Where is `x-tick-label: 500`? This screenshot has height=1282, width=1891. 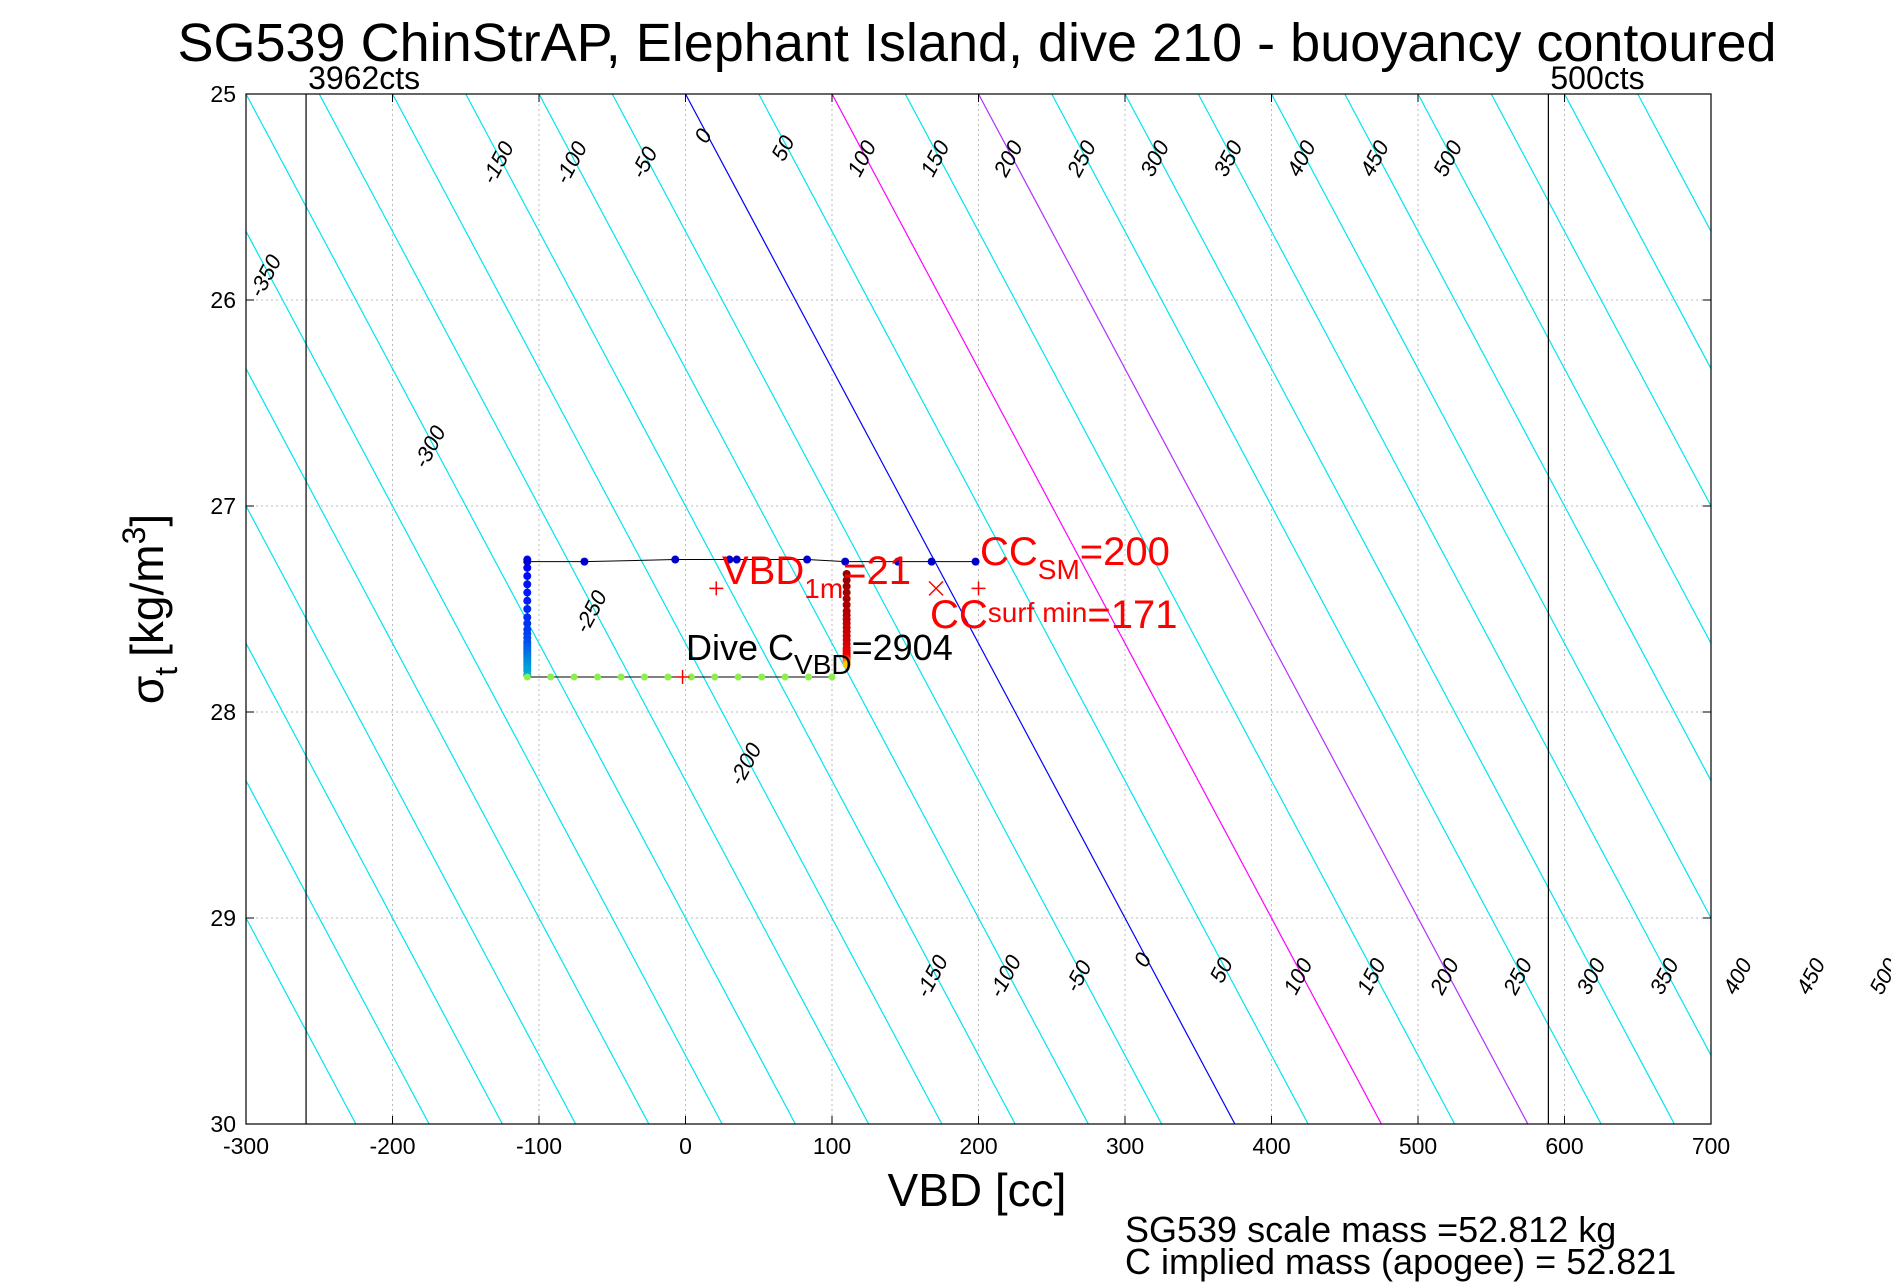 x-tick-label: 500 is located at coordinates (1418, 1146).